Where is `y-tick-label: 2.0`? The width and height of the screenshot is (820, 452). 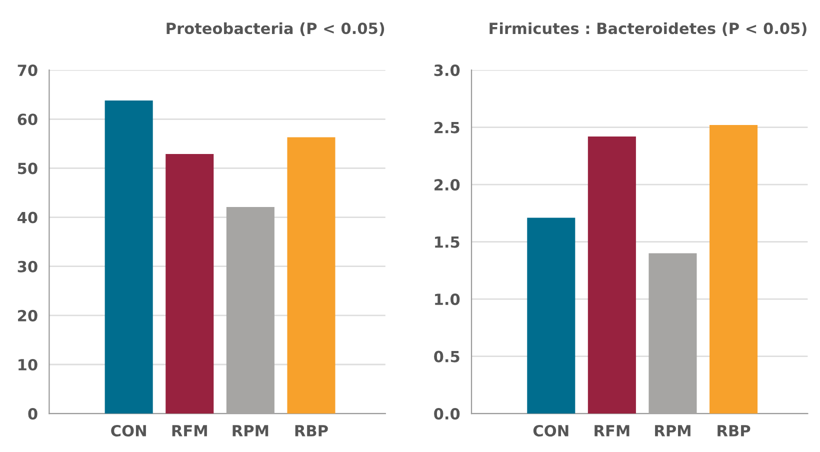
y-tick-label: 2.0 is located at coordinates (447, 185).